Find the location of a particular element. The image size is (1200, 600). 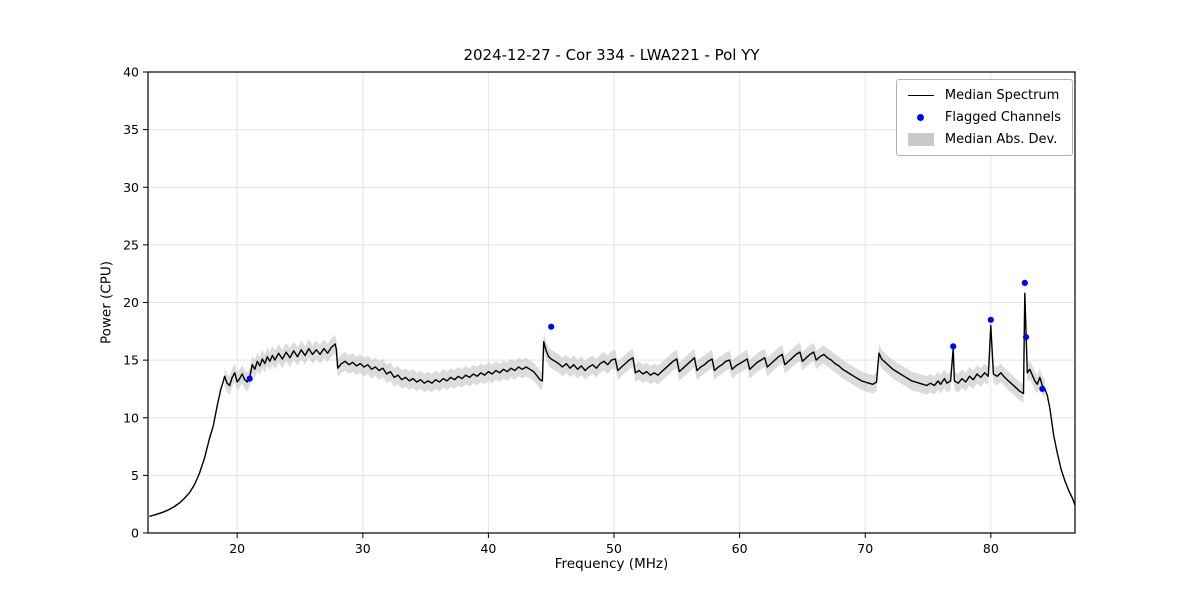

legend-label-median-spectrum: Median Spectrum is located at coordinates (1002, 95).